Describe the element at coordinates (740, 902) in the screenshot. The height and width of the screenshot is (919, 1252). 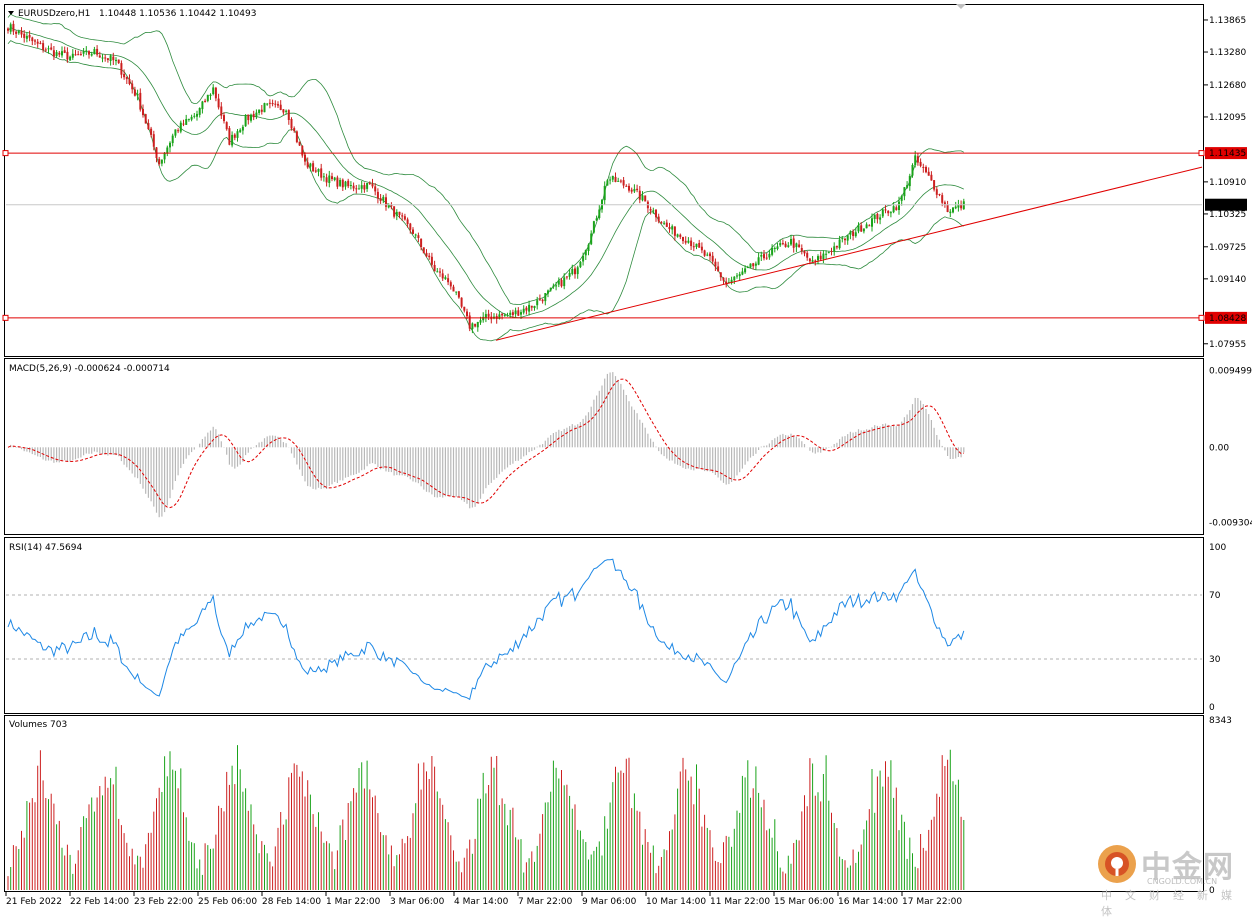
I see `time-axis-label: 11 Mar 22:00` at that location.